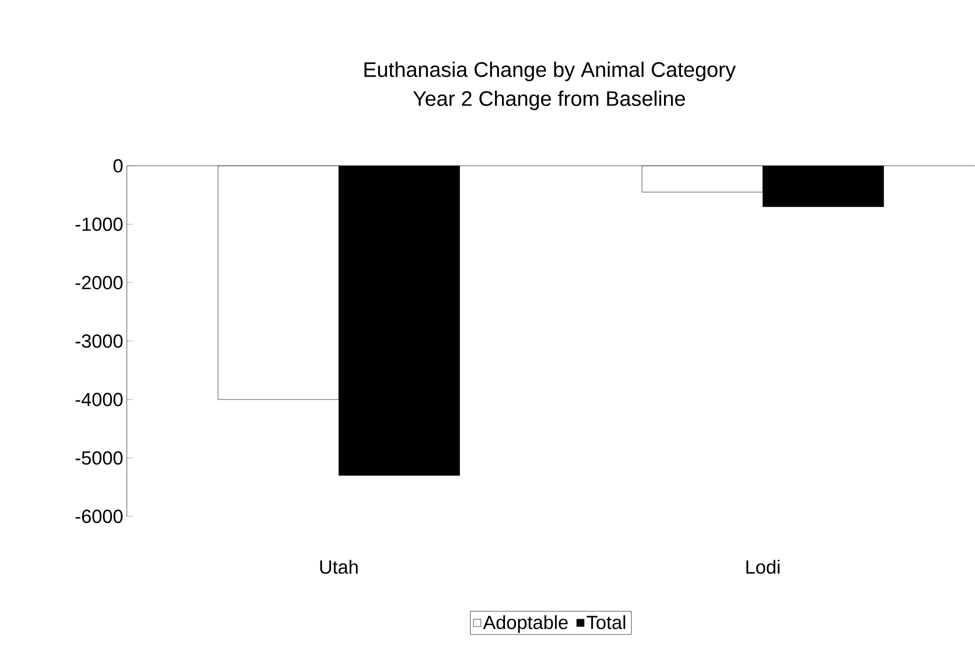  I want to click on y-tick-label: -4000, so click(99, 399).